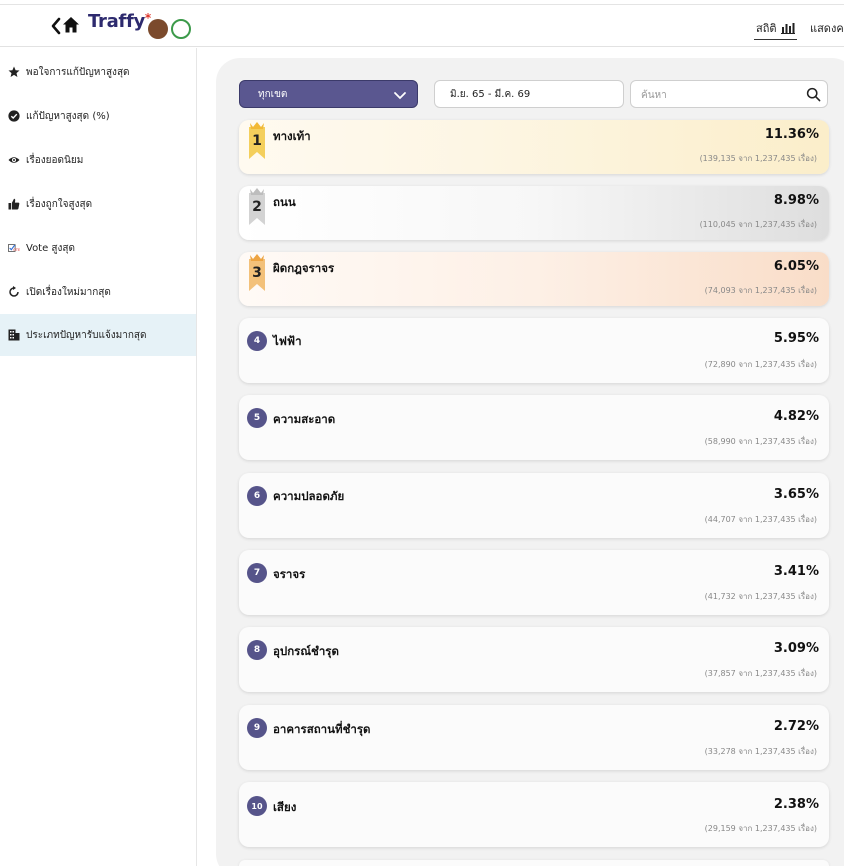  I want to click on category-name: ผิดกฎจราจร, so click(304, 268).